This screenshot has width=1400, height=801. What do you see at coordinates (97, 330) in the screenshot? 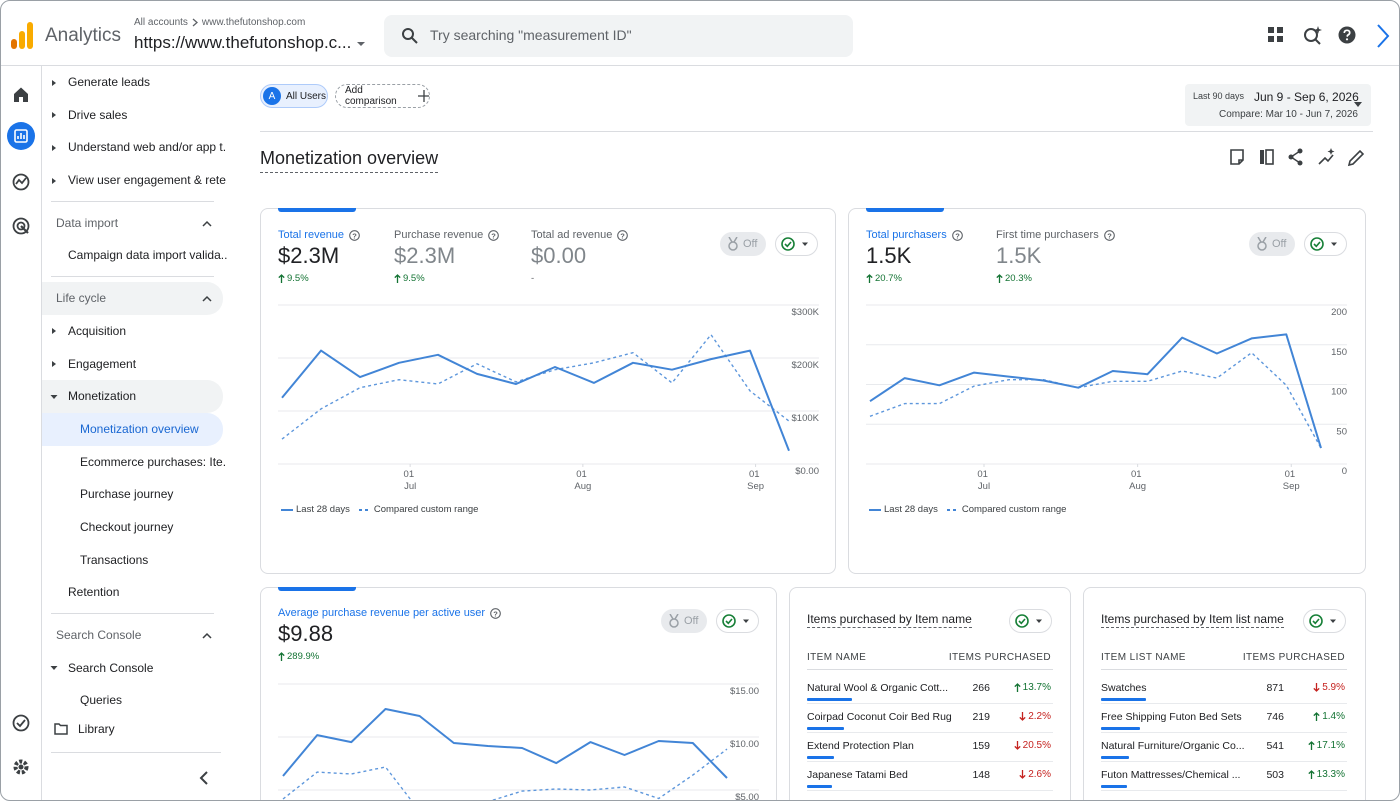
I see `nav-label: Acquisition` at bounding box center [97, 330].